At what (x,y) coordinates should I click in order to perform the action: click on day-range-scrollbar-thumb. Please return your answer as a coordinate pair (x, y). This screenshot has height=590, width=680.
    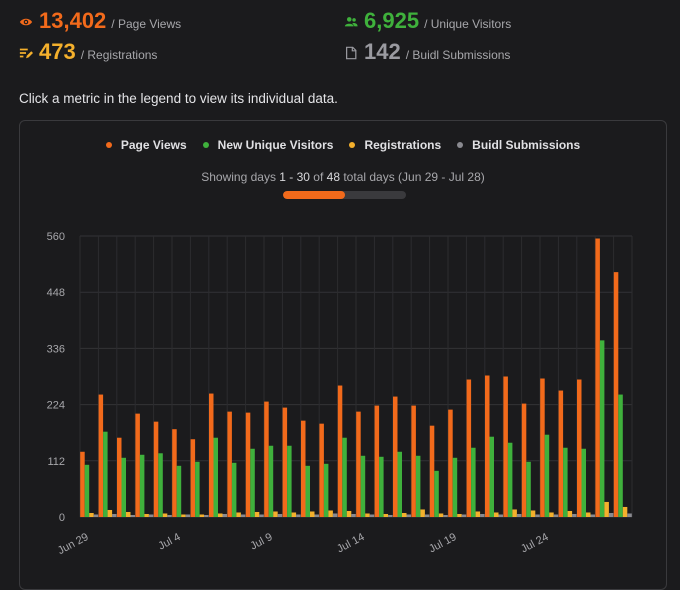
    Looking at the image, I should click on (314, 195).